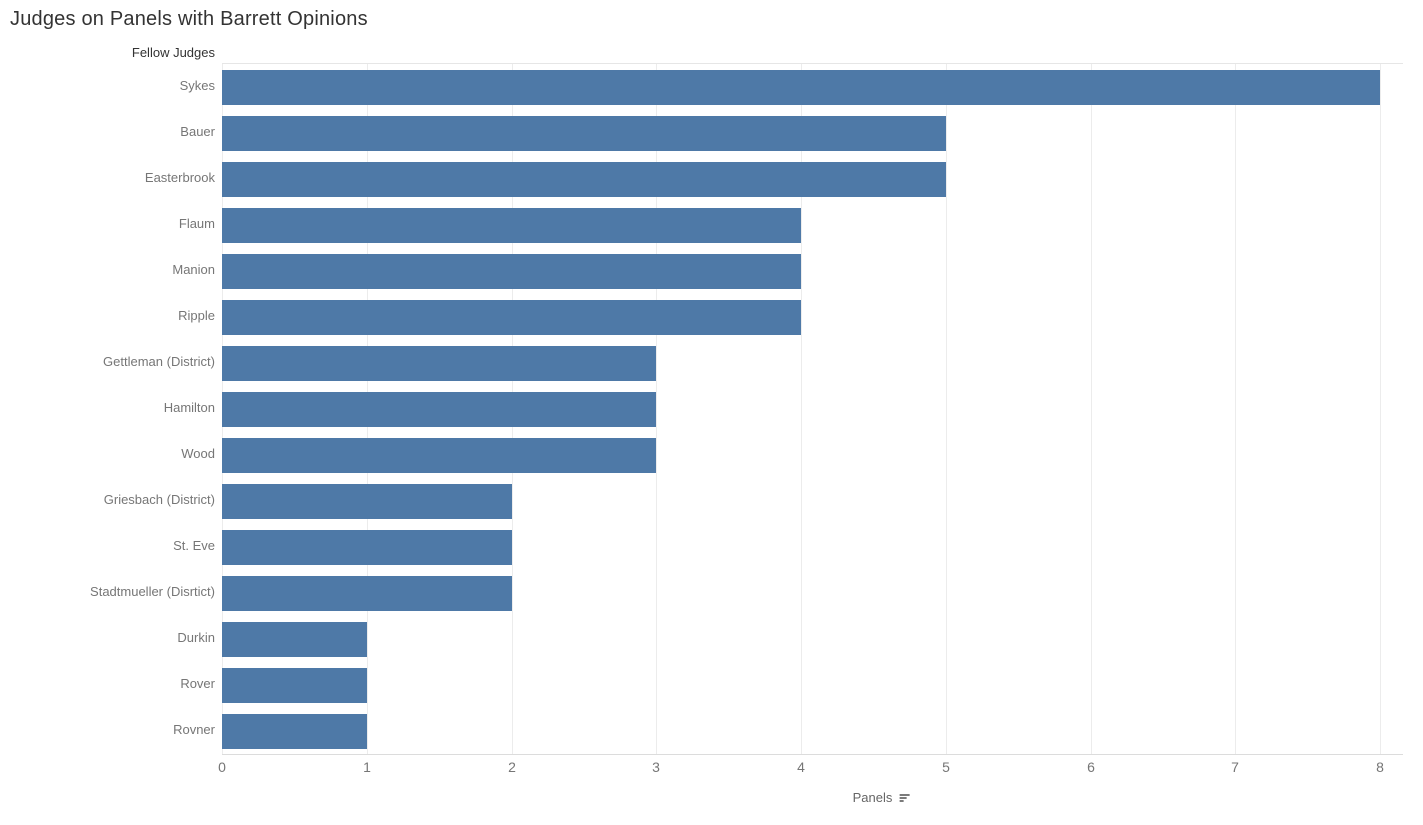 Image resolution: width=1423 pixels, height=825 pixels. What do you see at coordinates (197, 85) in the screenshot?
I see `row-label: Sykes` at bounding box center [197, 85].